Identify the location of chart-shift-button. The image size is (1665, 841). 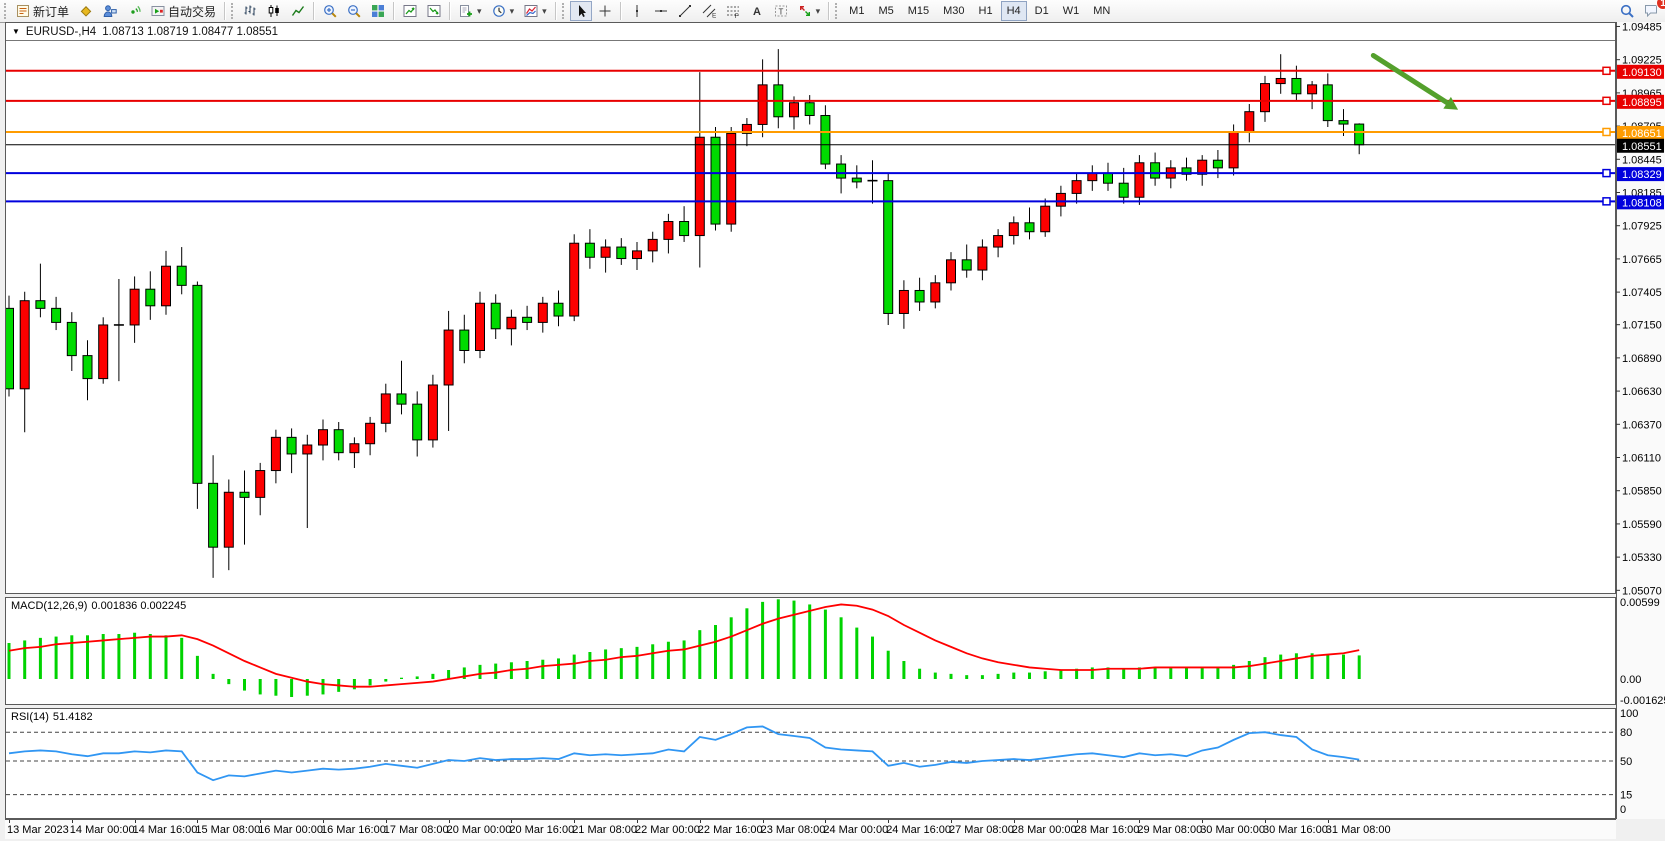
(434, 11).